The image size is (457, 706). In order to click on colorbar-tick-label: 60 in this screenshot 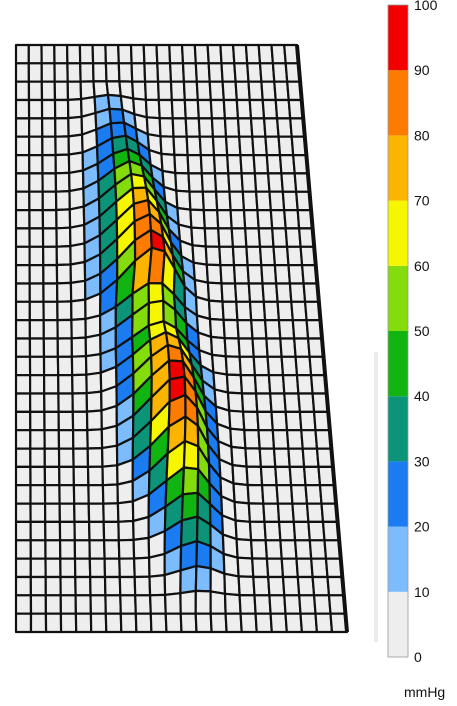, I will do `click(422, 266)`.